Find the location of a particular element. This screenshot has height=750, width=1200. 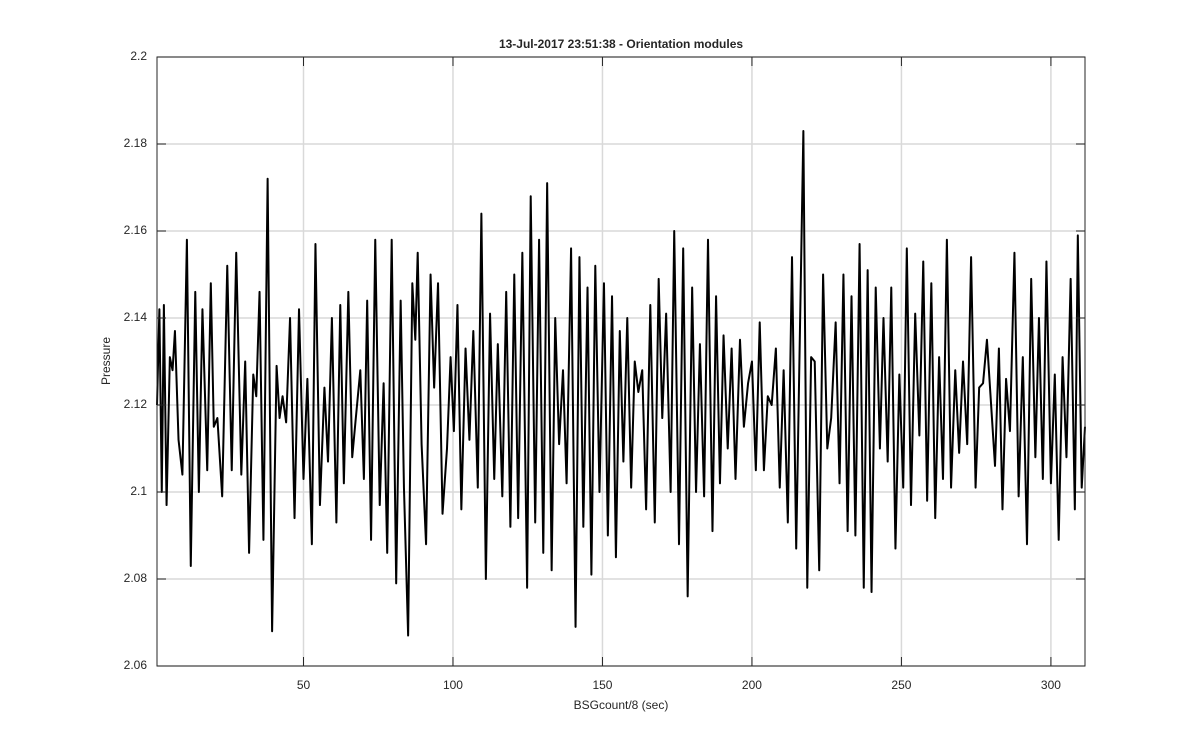

x-axis-label: BSGcount/8 (sec) is located at coordinates (621, 705).